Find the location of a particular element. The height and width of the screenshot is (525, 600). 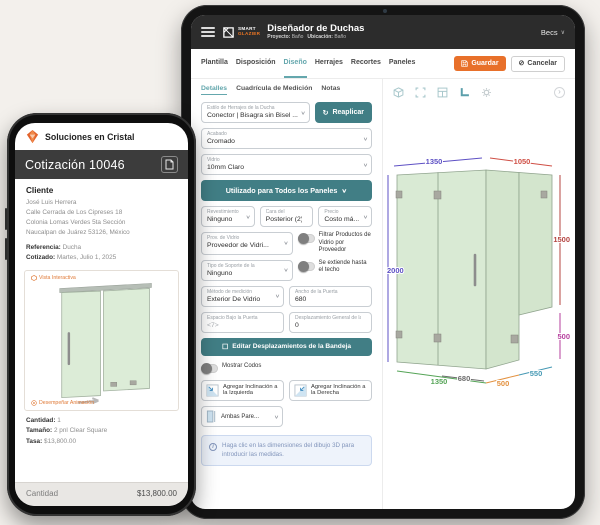

play-animation-link: Desempeñar Animación is located at coordinates (62, 403).